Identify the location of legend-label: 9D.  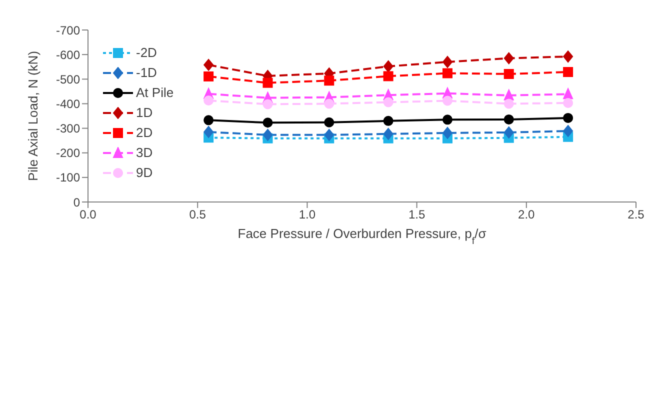
(144, 173).